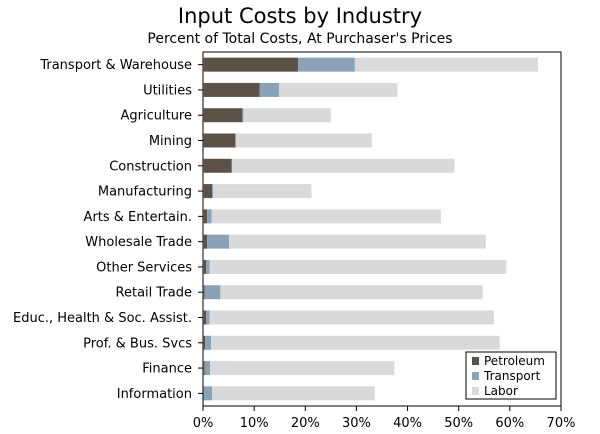 This screenshot has height=434, width=600. I want to click on legend-label-transport: Transport, so click(512, 376).